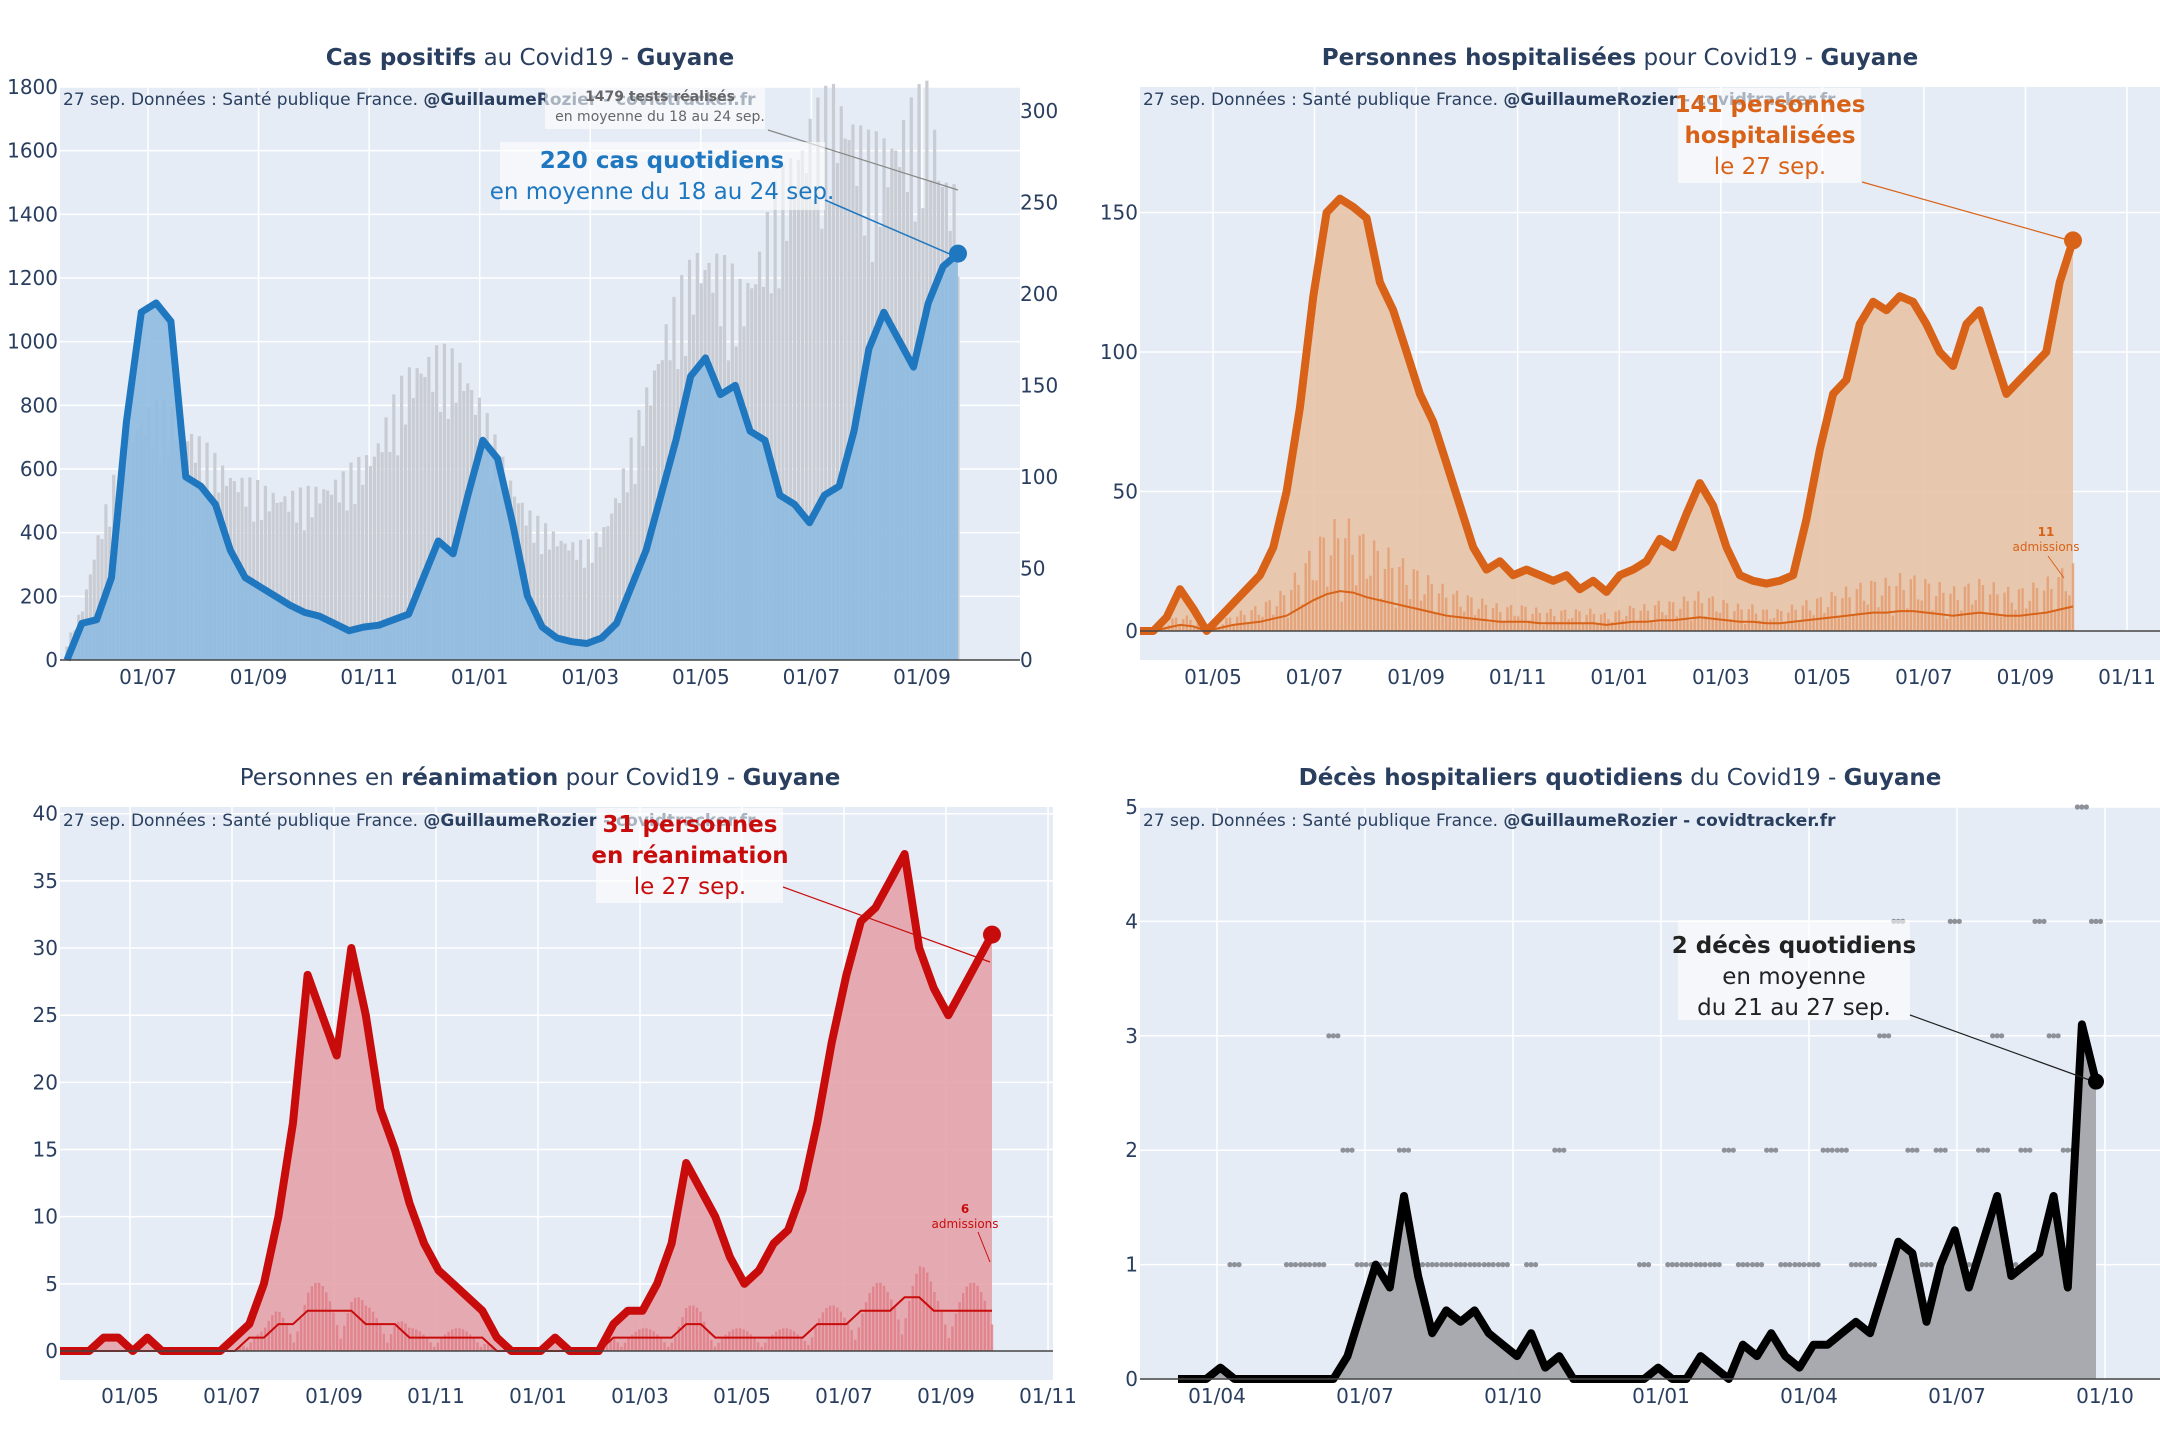  What do you see at coordinates (369, 677) in the screenshot?
I see `x-tick-label: 01/11` at bounding box center [369, 677].